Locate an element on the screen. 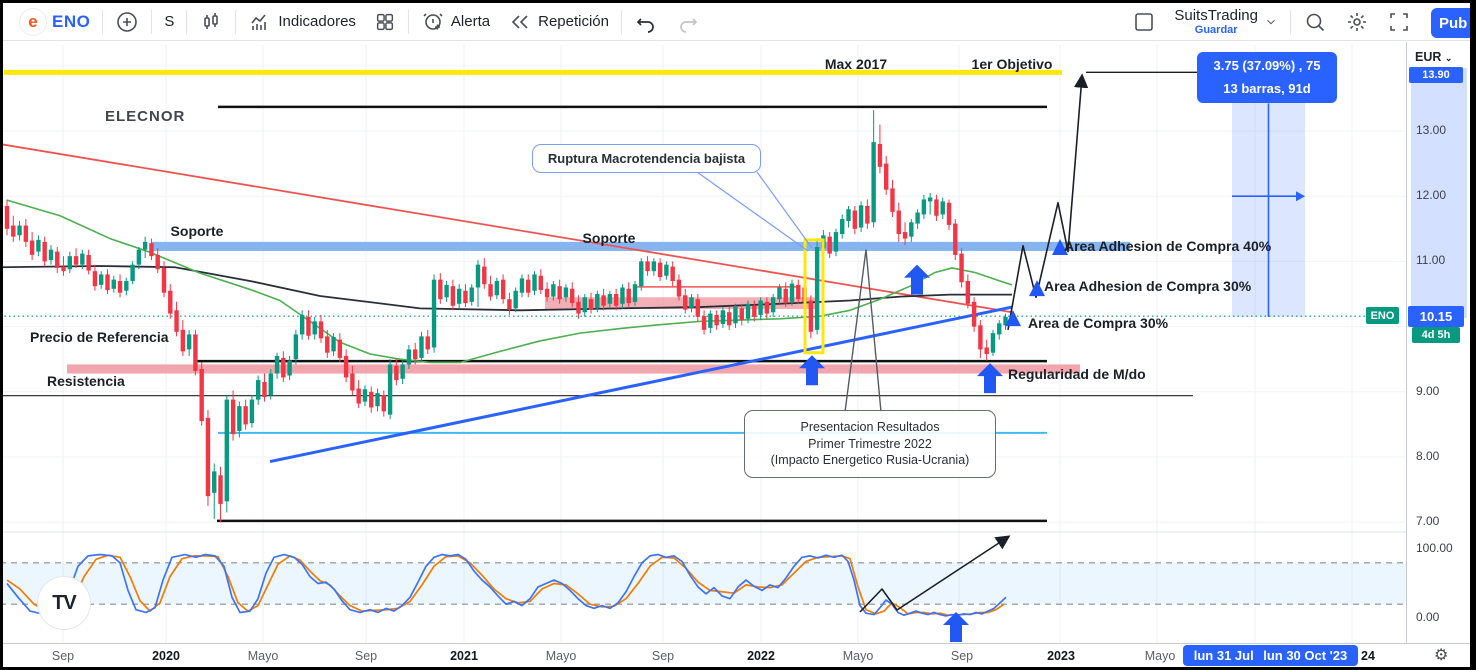  alert-button: Alerta is located at coordinates (455, 22).